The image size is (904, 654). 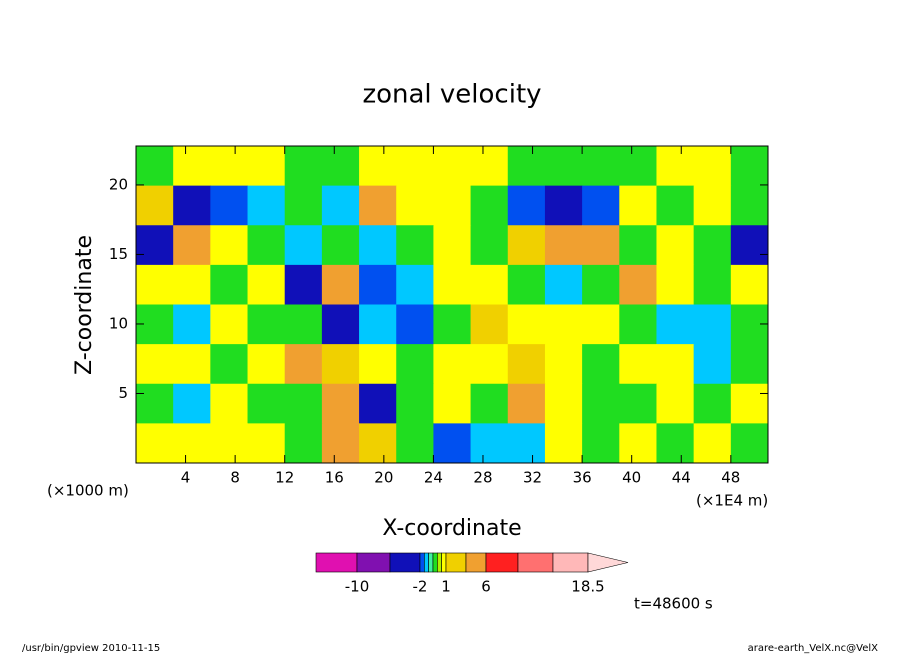 What do you see at coordinates (88, 491) in the screenshot?
I see `x-unit-note: (×1000 m)` at bounding box center [88, 491].